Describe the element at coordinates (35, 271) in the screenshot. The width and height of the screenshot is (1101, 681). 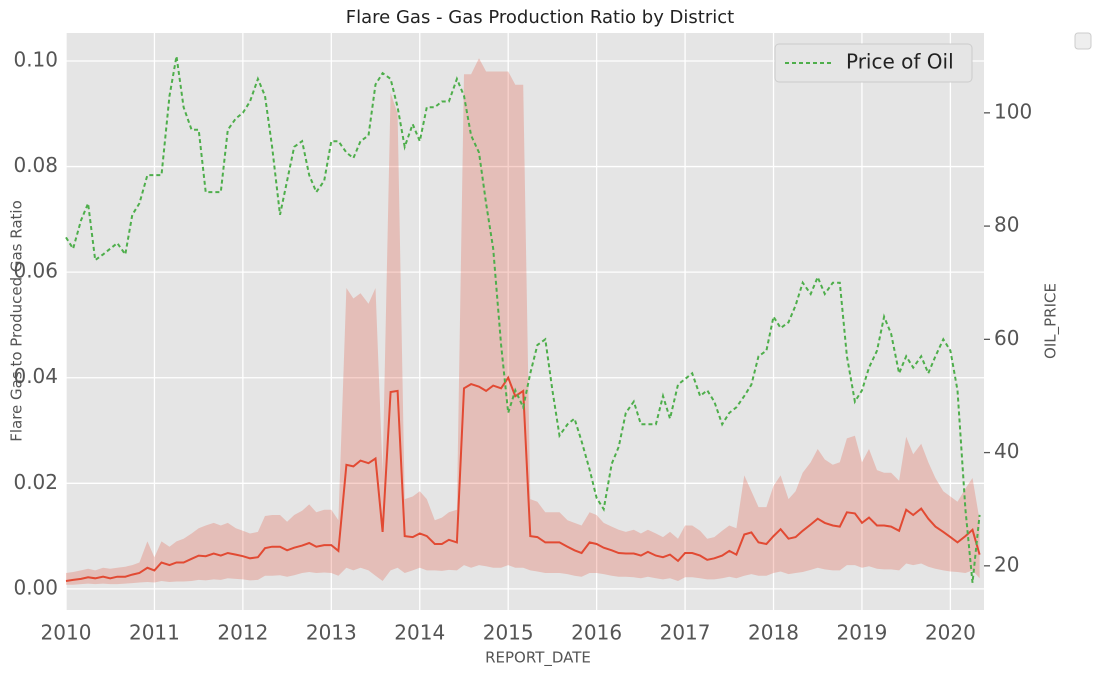
I see `y-tick-label: 0.06` at that location.